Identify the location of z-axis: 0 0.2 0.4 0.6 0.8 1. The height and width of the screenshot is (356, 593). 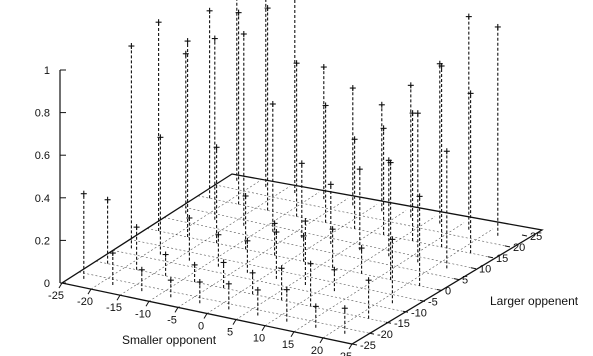
(50, 177).